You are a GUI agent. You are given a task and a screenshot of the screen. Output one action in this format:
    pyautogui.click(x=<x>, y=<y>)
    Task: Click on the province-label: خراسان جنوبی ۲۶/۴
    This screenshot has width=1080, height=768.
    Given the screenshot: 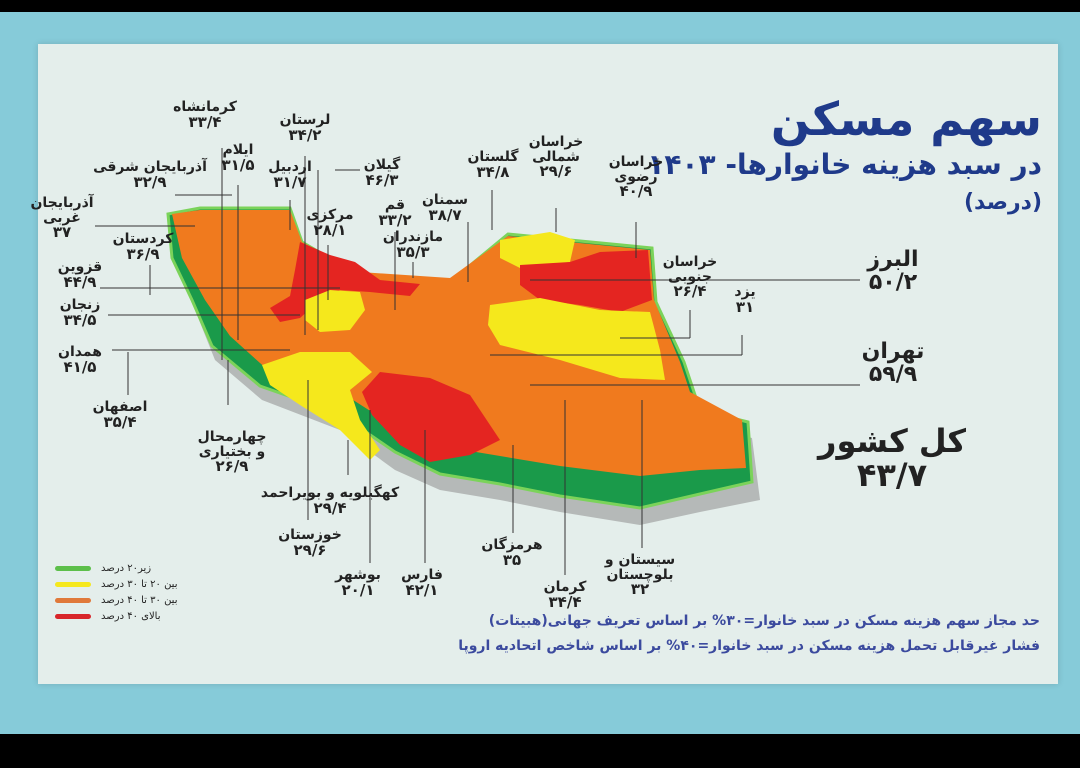 What is the action you would take?
    pyautogui.click(x=690, y=277)
    